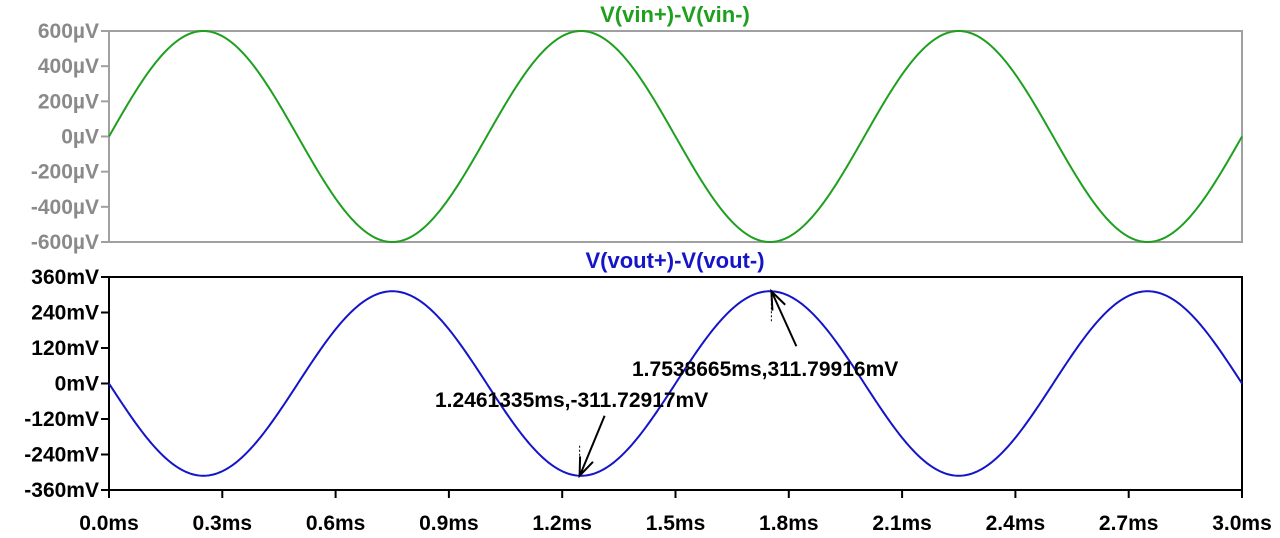 This screenshot has height=538, width=1280. I want to click on x-tick-label: 1.8ms, so click(789, 523).